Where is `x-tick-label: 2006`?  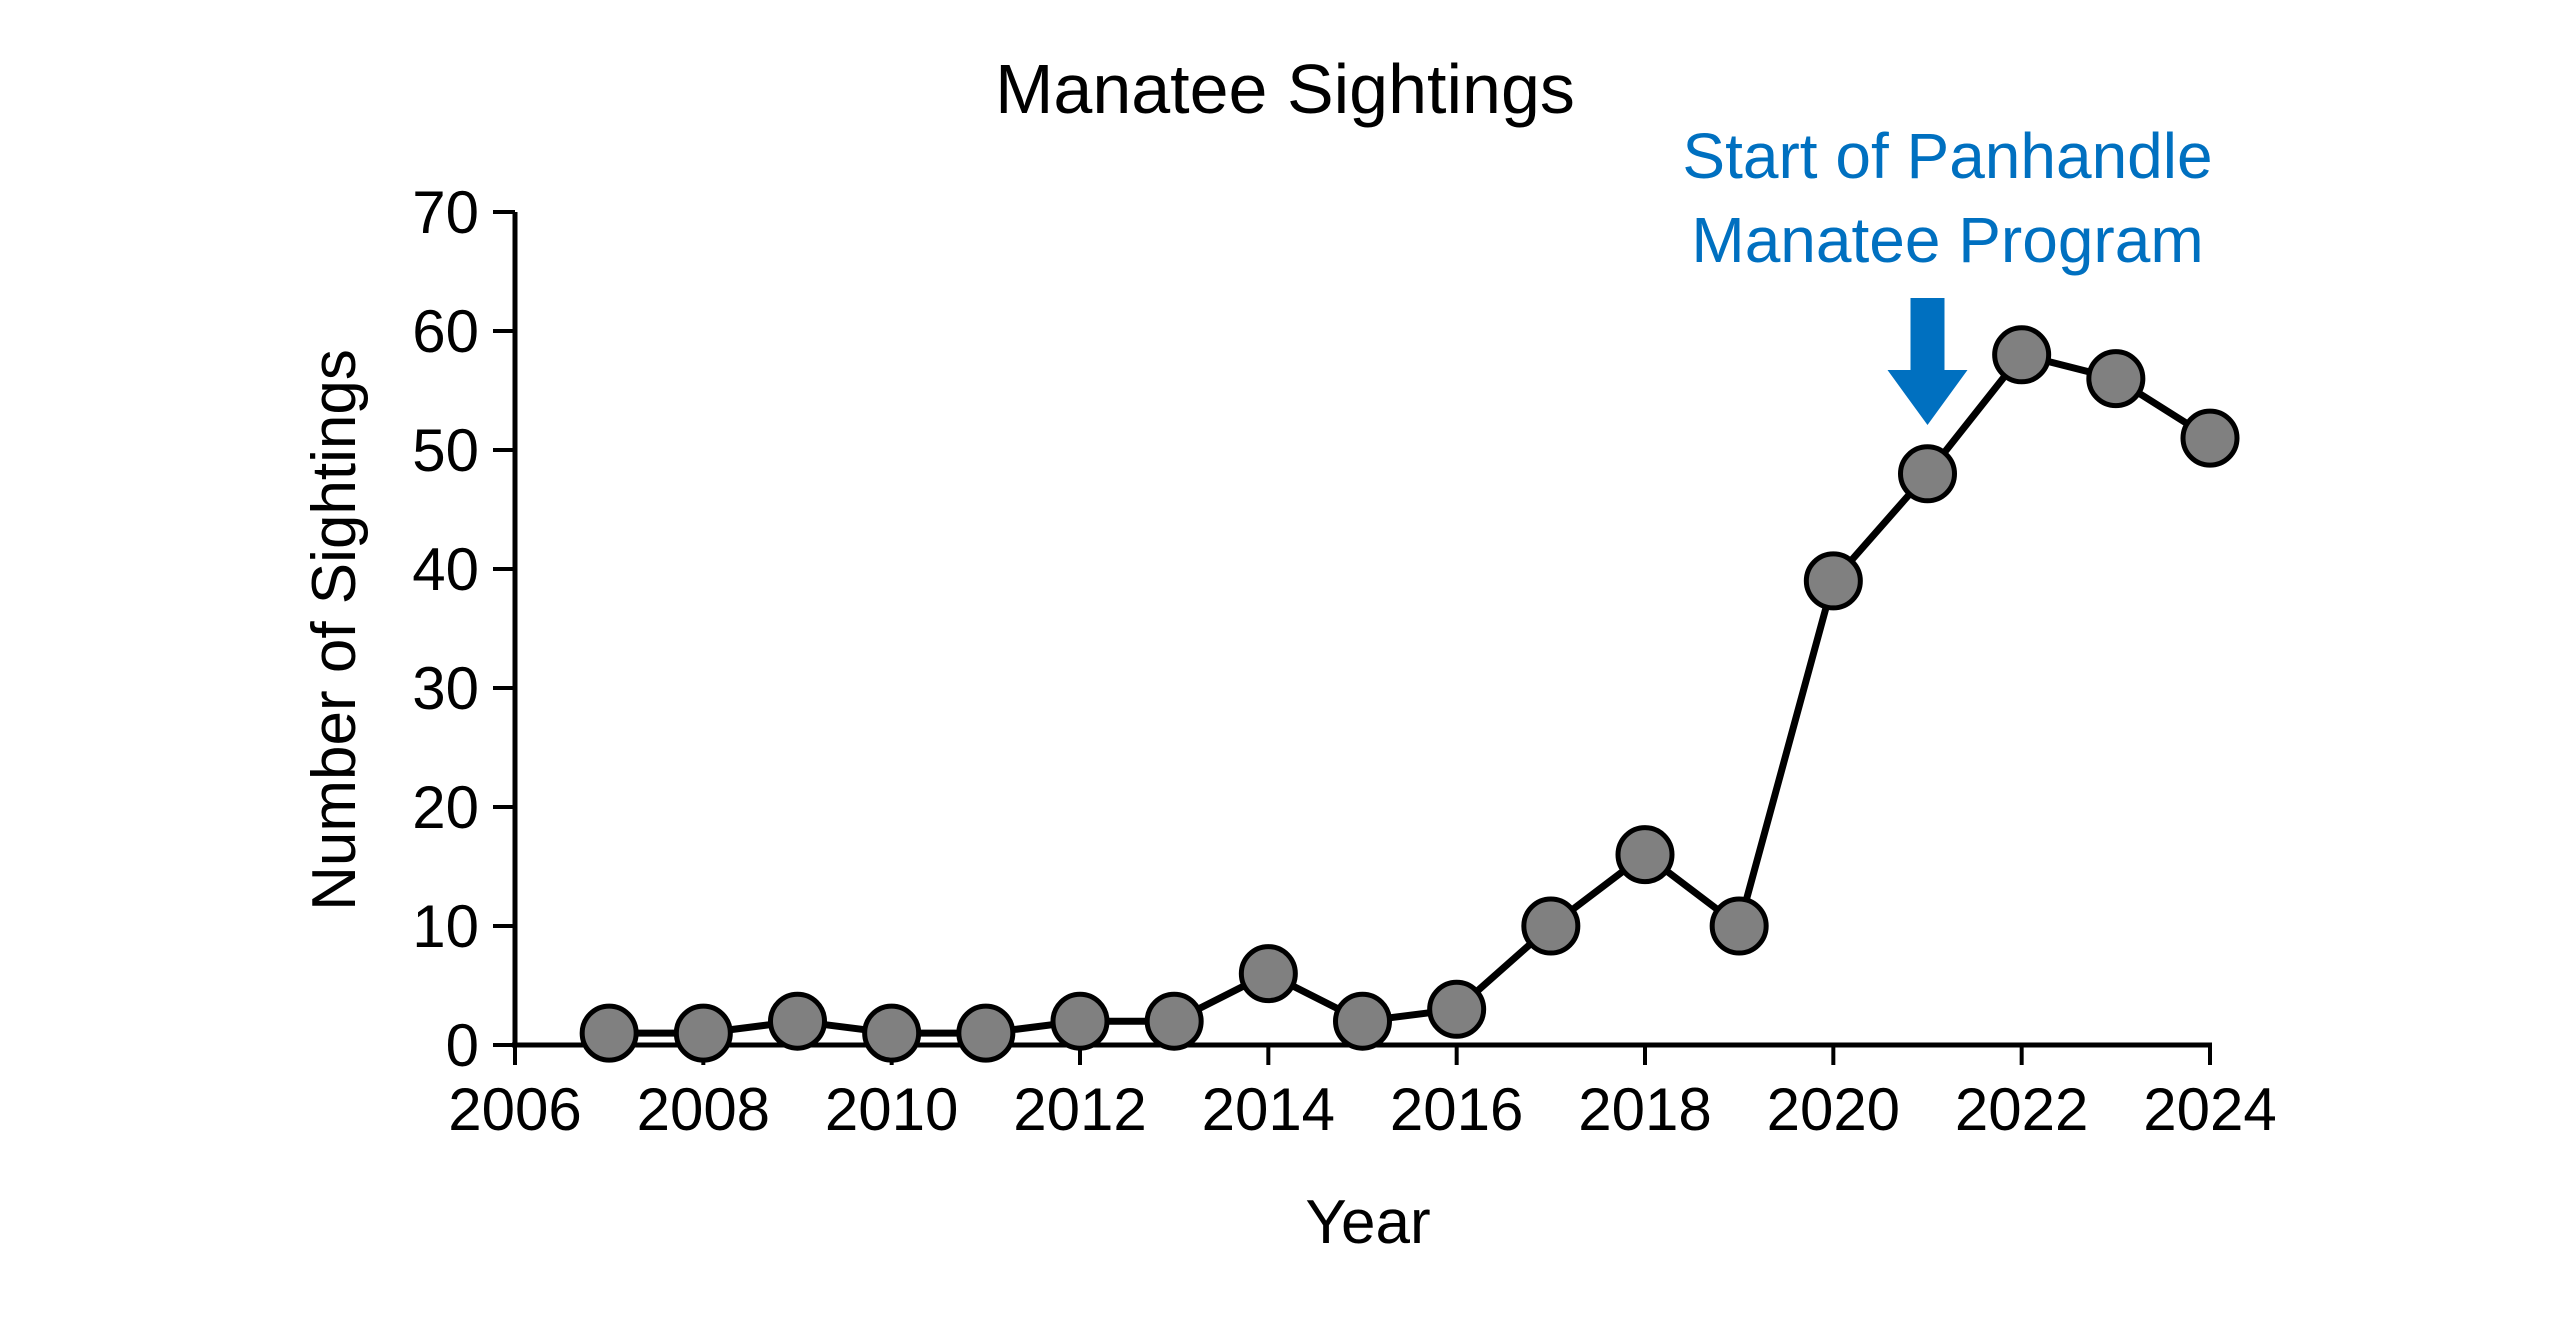
x-tick-label: 2006 is located at coordinates (514, 1109).